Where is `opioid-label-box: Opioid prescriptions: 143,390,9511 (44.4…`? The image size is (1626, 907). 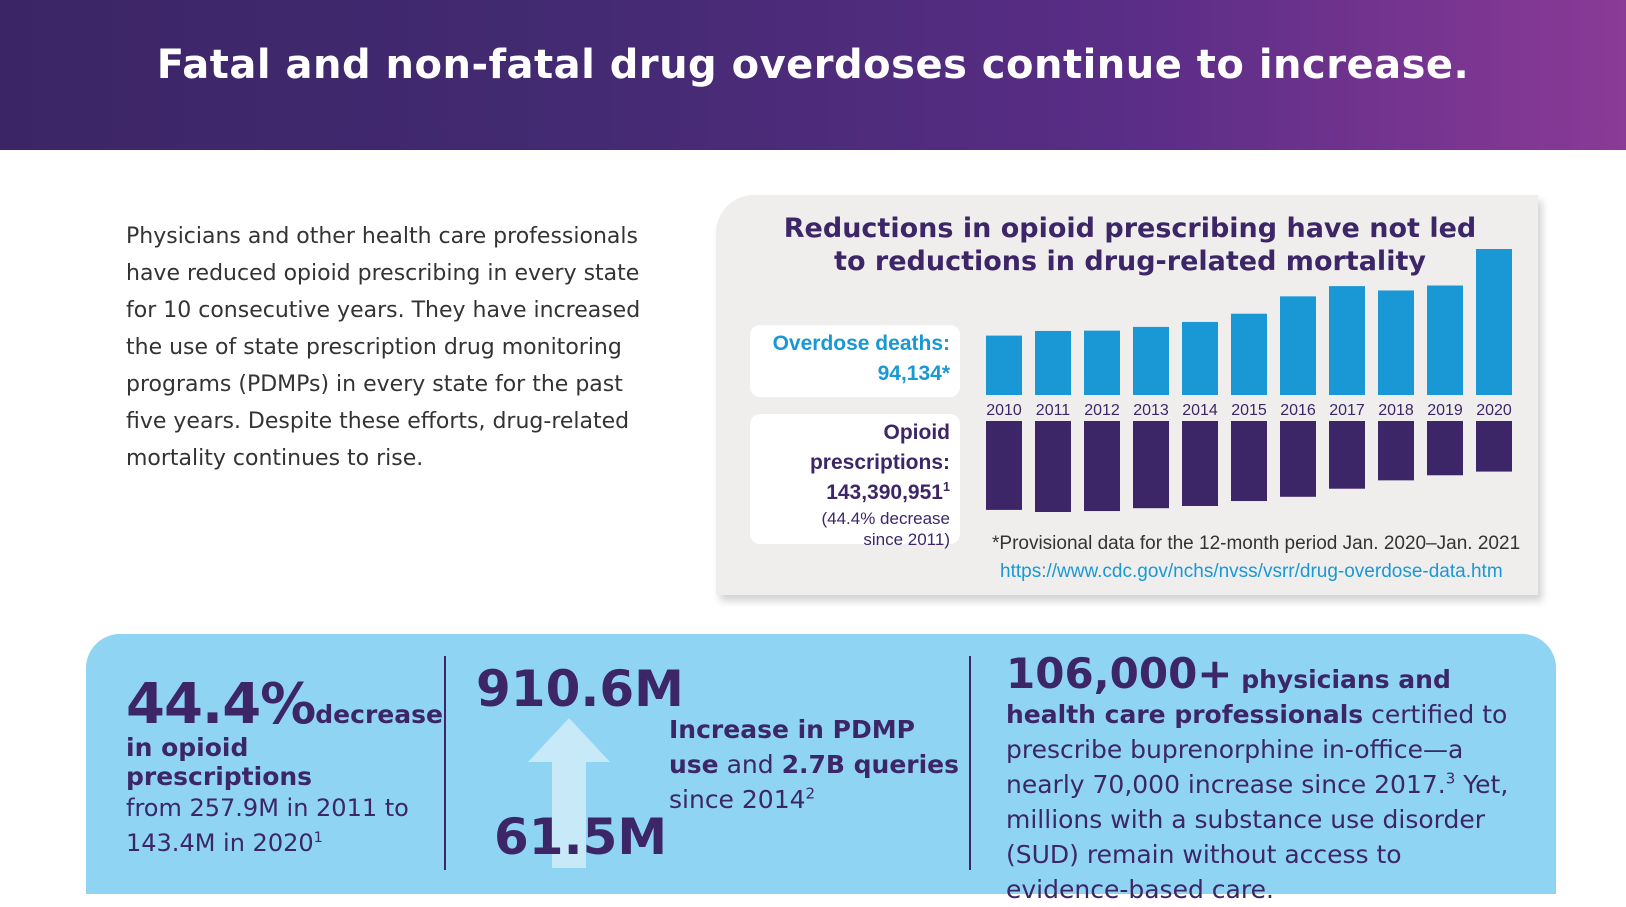
opioid-label-box: Opioid prescriptions: 143,390,9511 (44.4… is located at coordinates (855, 481).